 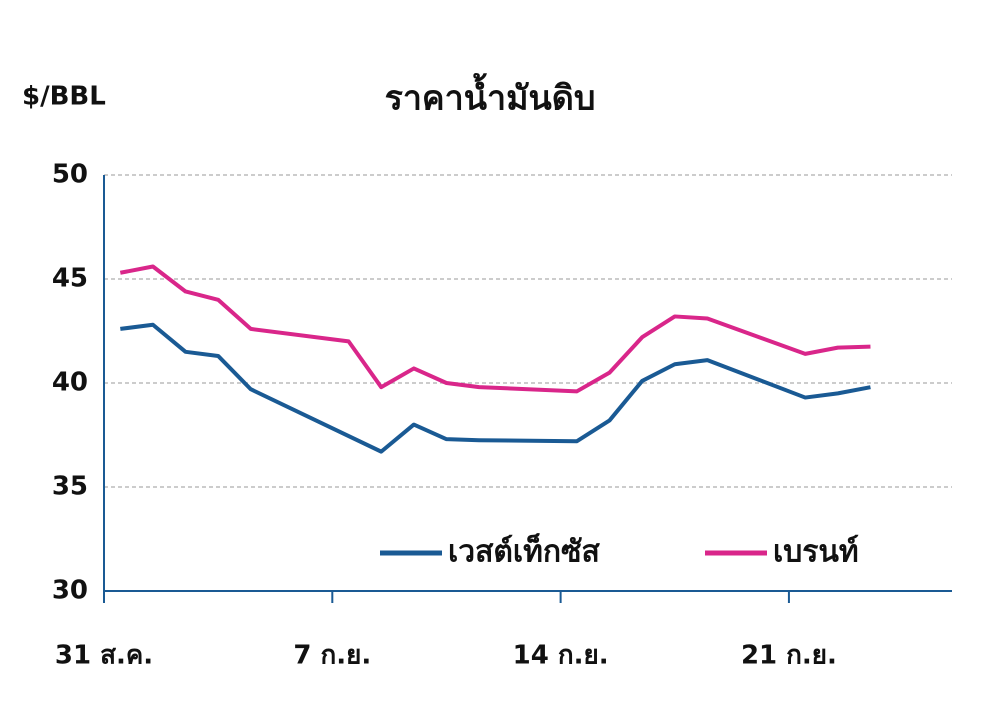 What do you see at coordinates (490, 96) in the screenshot?
I see `chart-title: ราคาน้ำมันดิบ` at bounding box center [490, 96].